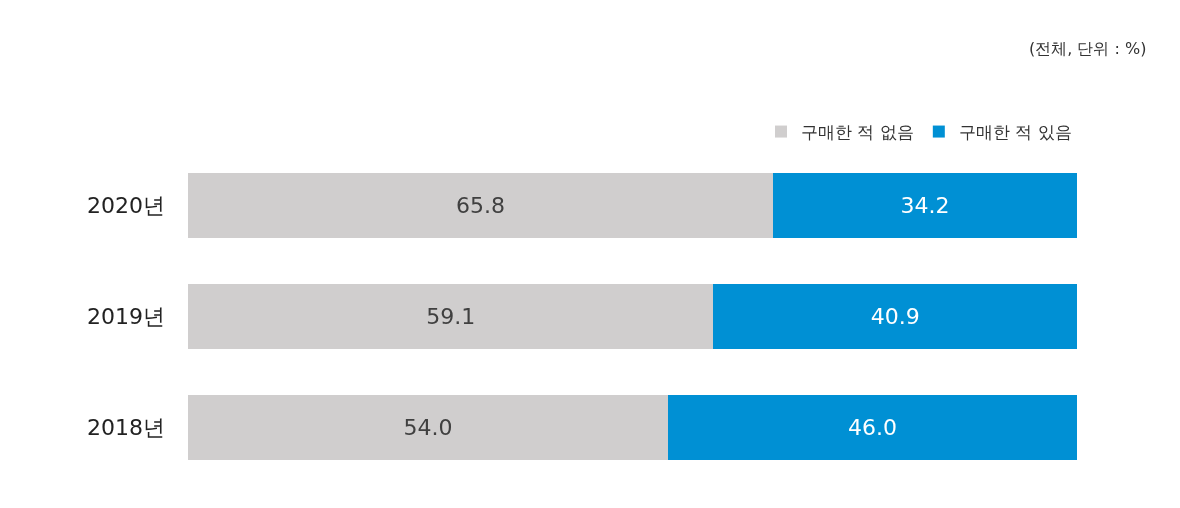  I want to click on data-label: 40.9, so click(895, 316).